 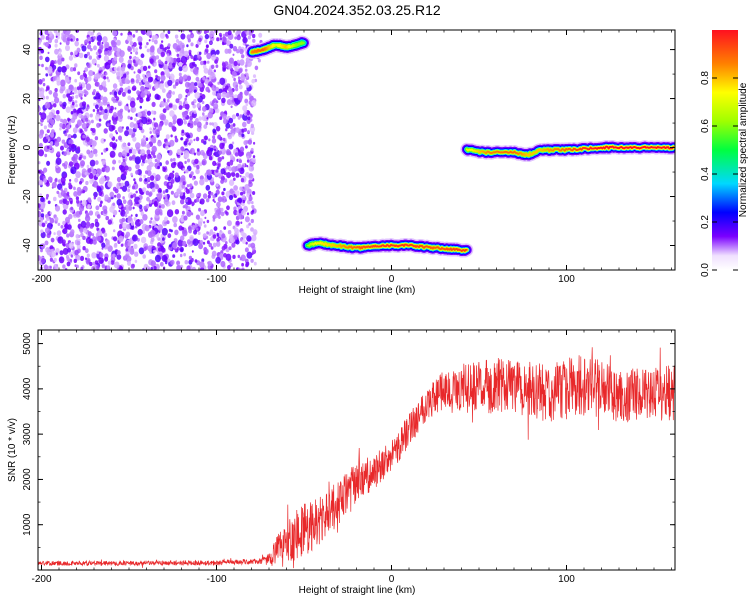 What do you see at coordinates (357, 290) in the screenshot?
I see `spectrogram-xlabel: Height of straight line (km)` at bounding box center [357, 290].